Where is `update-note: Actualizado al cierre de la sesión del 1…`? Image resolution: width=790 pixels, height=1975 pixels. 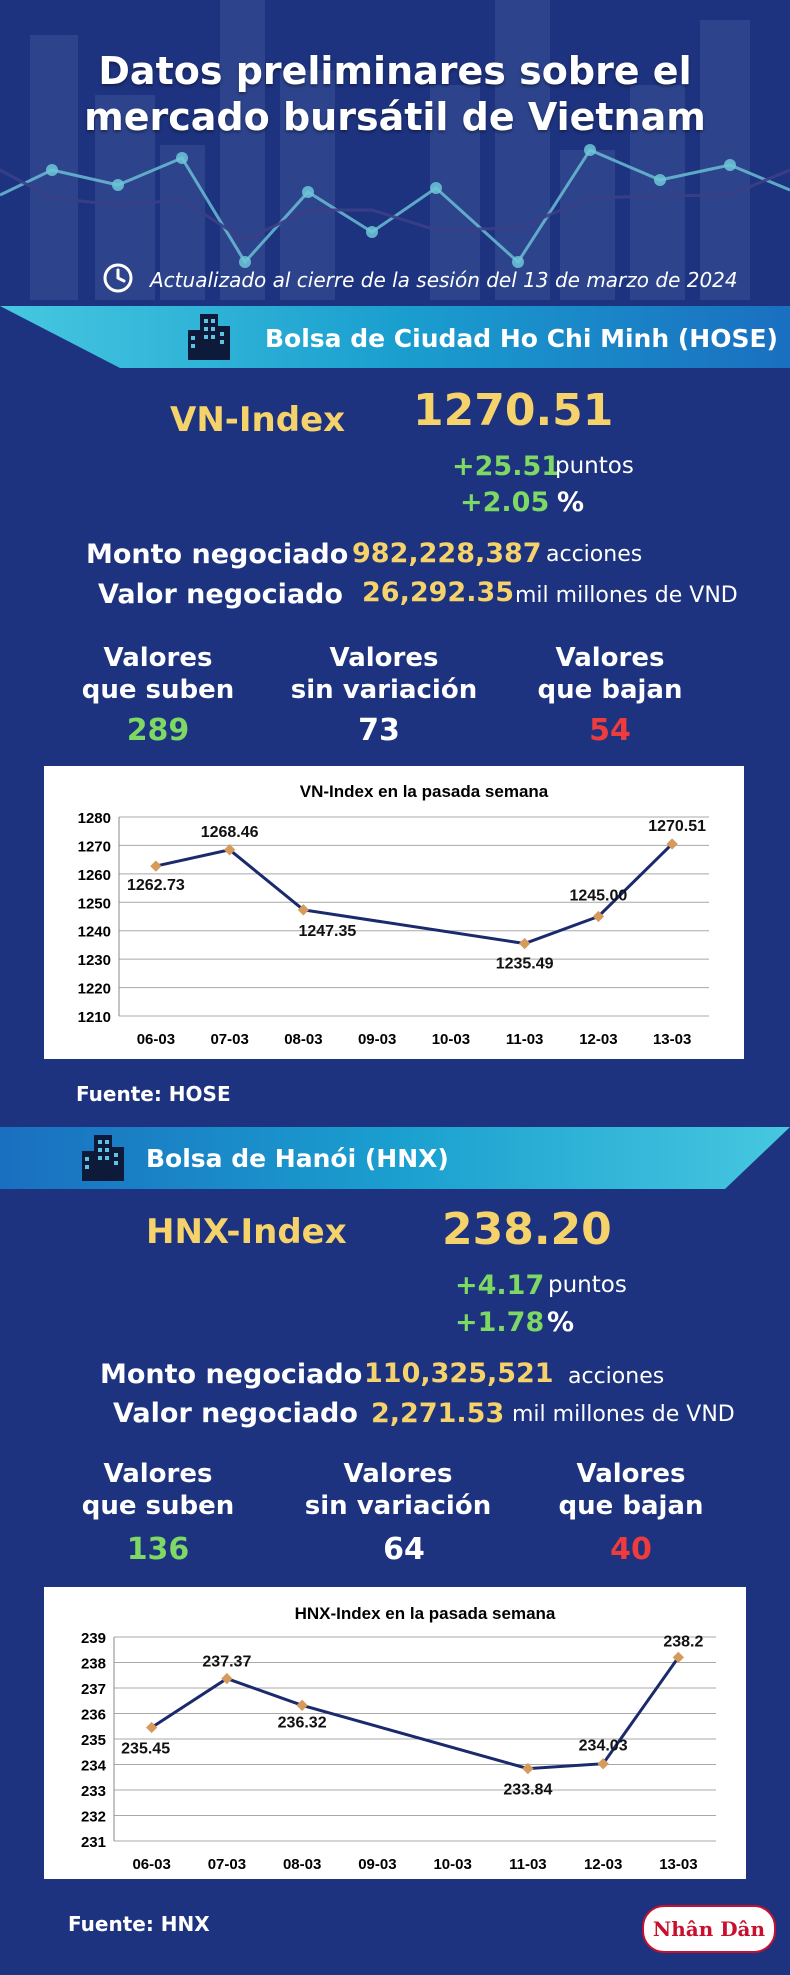
update-note: Actualizado al cierre de la sesión del 1… is located at coordinates (444, 280).